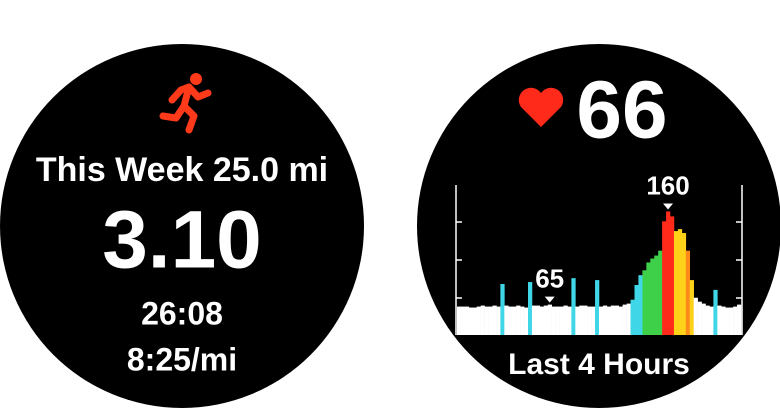 This screenshot has height=410, width=780. Describe the element at coordinates (668, 206) in the screenshot. I see `peak-marker` at that location.